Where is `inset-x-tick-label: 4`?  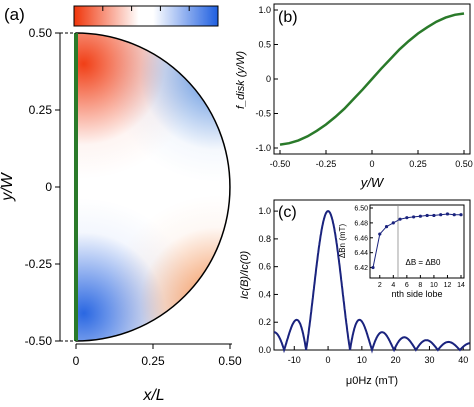
inset-x-tick-label: 4 is located at coordinates (393, 285).